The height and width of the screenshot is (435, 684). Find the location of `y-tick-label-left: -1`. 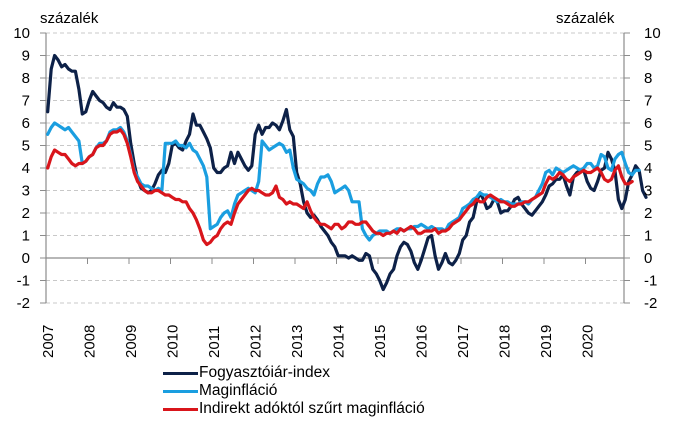

y-tick-label-left: -1 is located at coordinates (23, 281).